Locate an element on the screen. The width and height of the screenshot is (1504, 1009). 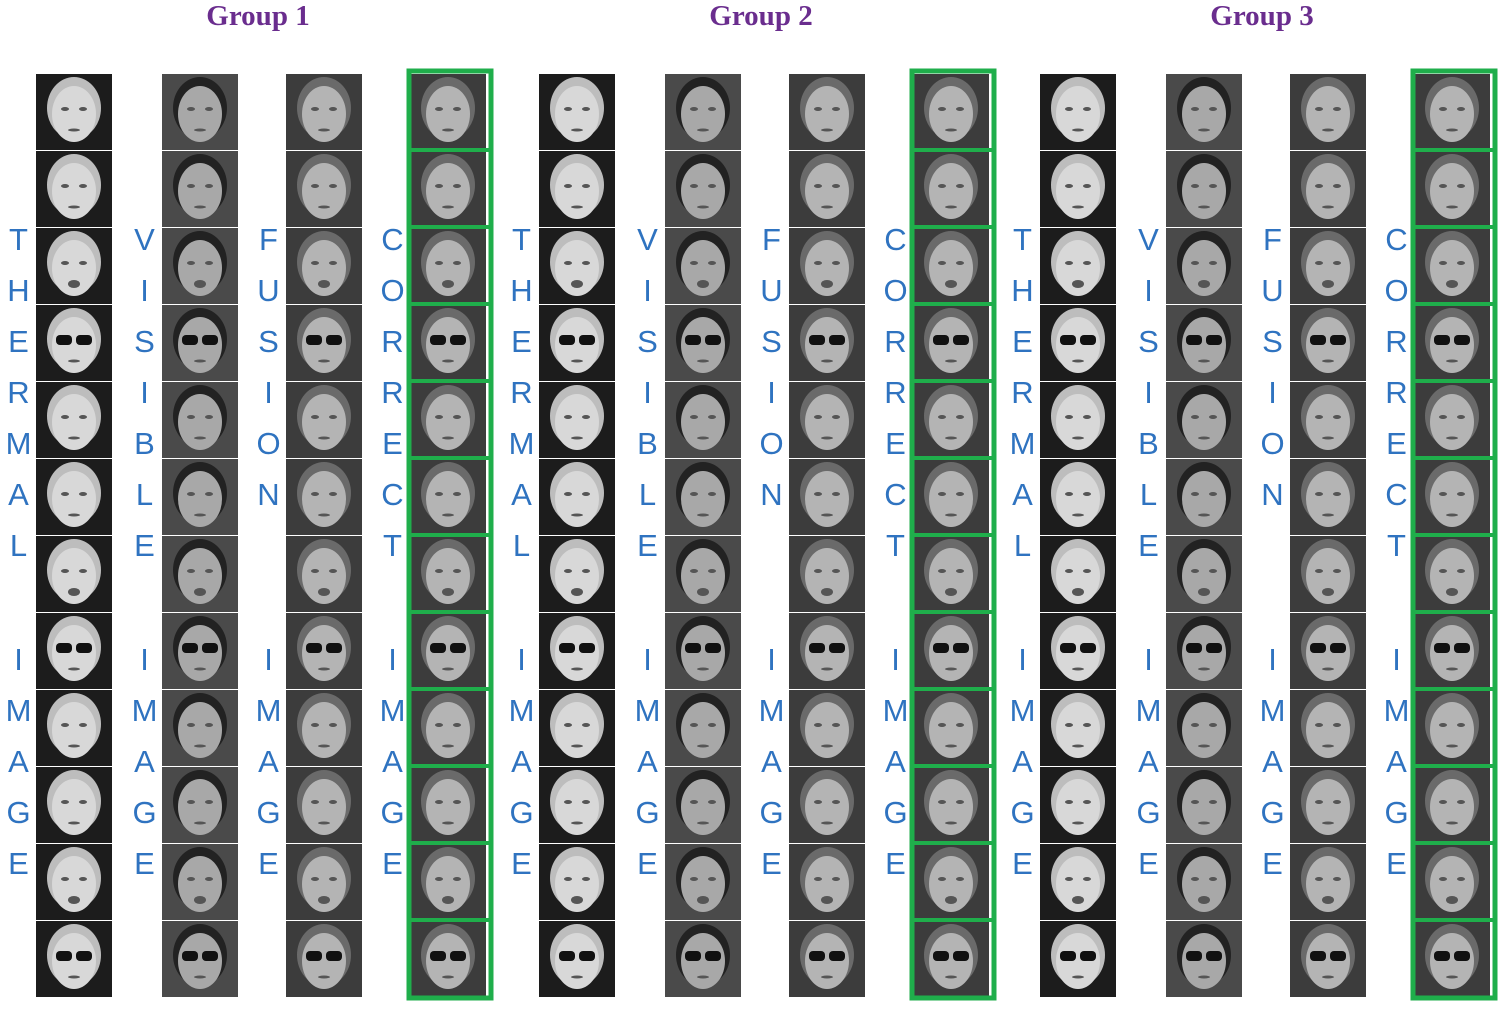
column-label: VISIBLE is located at coordinates (144, 400).